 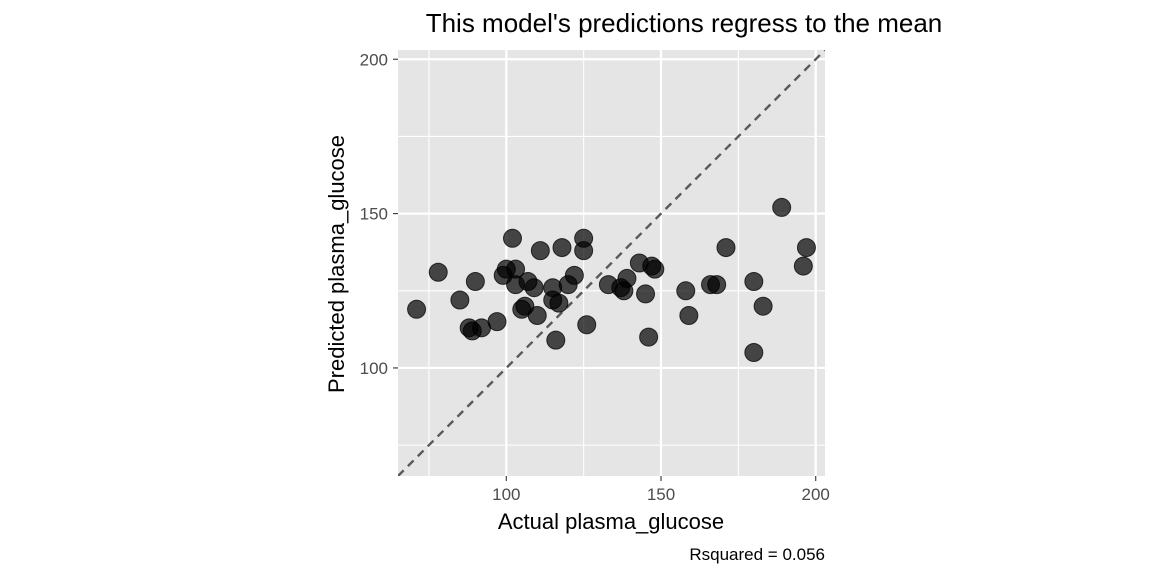 What do you see at coordinates (374, 59) in the screenshot?
I see `y-tick-label: 200` at bounding box center [374, 59].